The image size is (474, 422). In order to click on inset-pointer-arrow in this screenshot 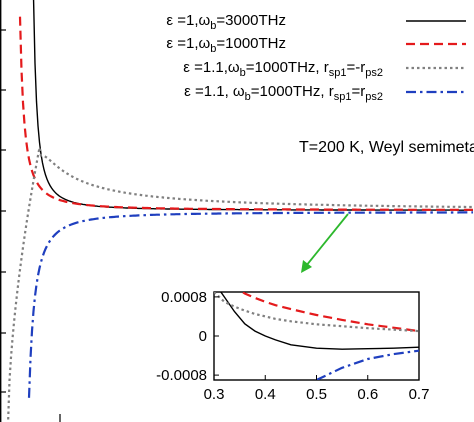, I will do `click(325, 243)`.